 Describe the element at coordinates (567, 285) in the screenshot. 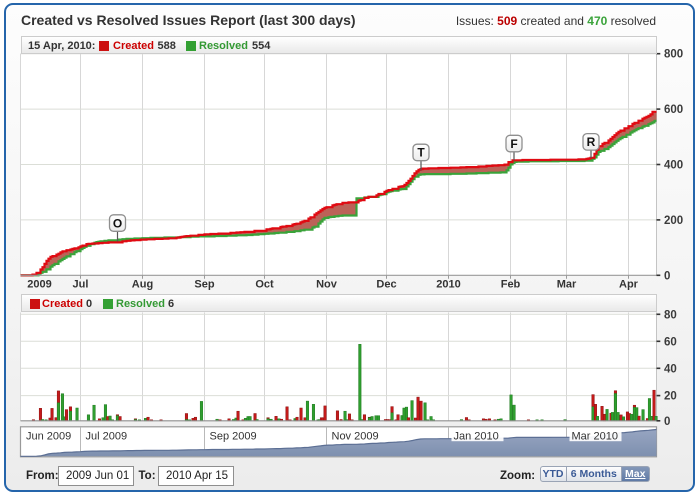

I see `svg-text: Mar` at that location.